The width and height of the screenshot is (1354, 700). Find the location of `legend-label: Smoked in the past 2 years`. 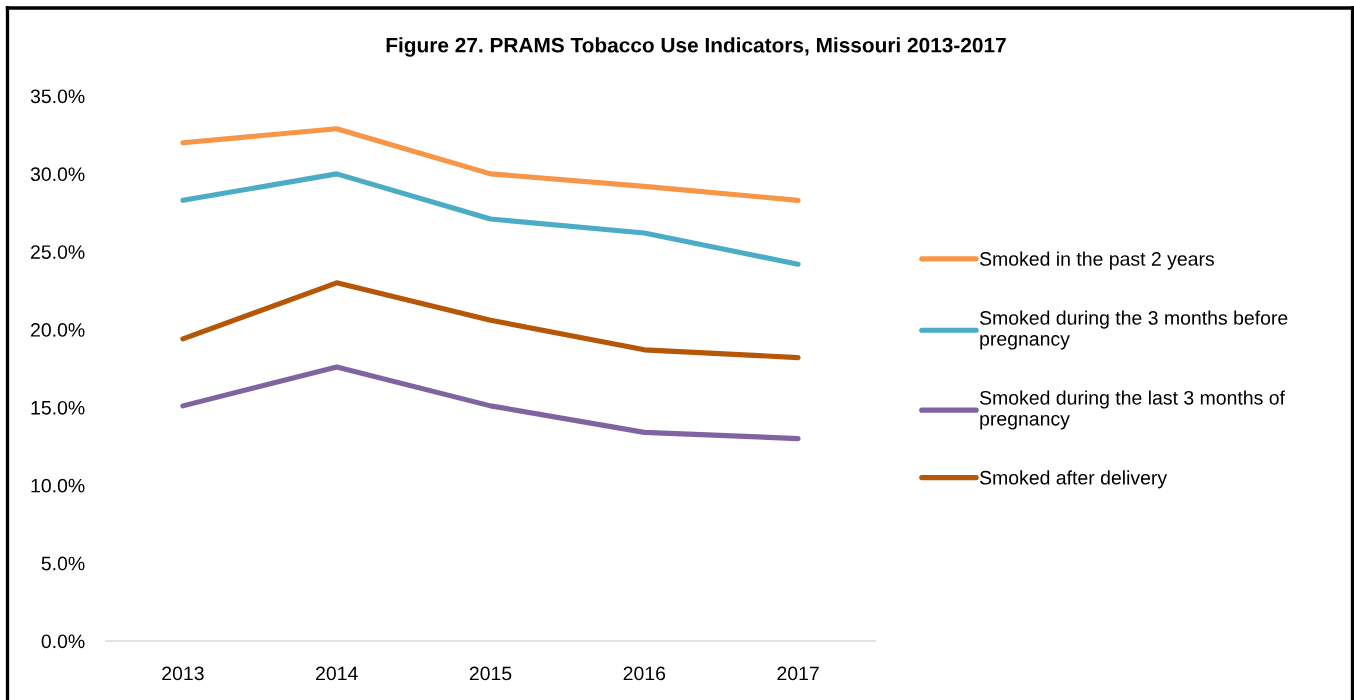

legend-label: Smoked in the past 2 years is located at coordinates (1096, 260).